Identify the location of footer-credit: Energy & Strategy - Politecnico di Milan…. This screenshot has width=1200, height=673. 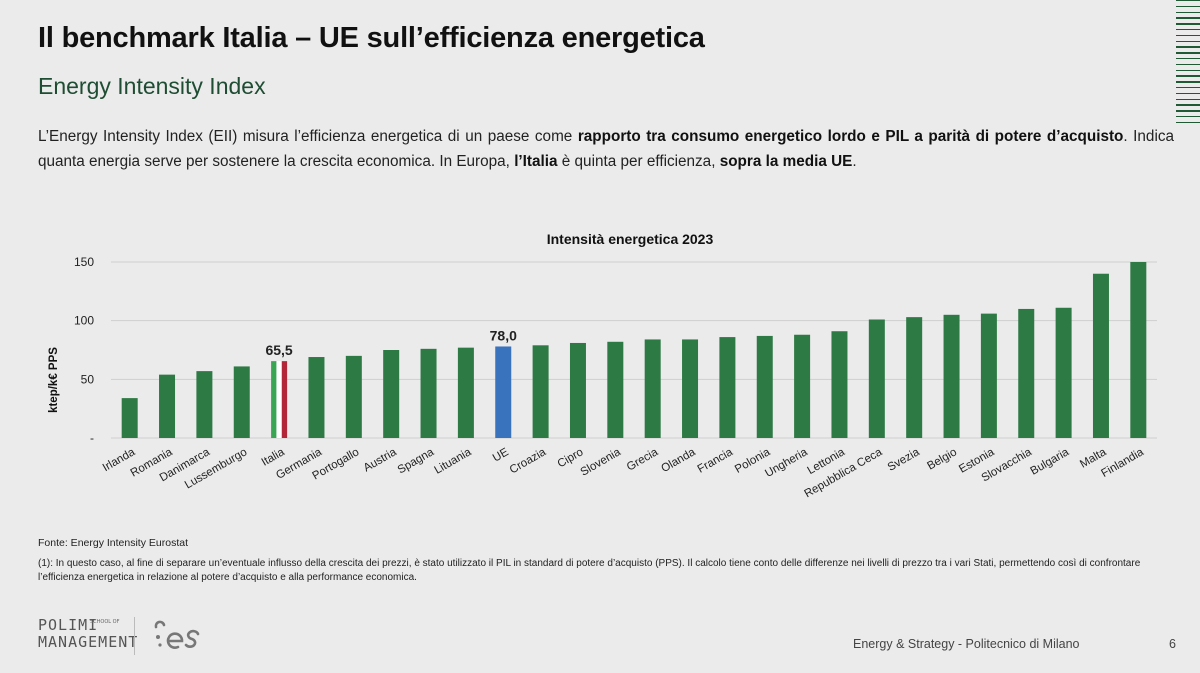
(966, 644).